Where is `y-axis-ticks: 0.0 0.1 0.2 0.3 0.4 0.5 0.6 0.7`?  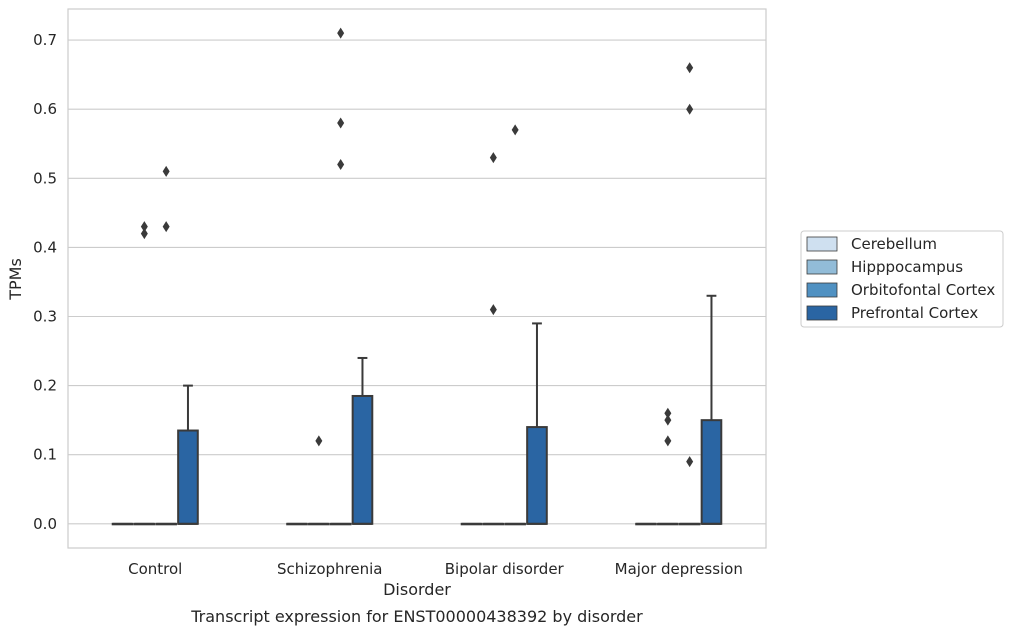
y-axis-ticks: 0.0 0.1 0.2 0.3 0.4 0.5 0.6 0.7 is located at coordinates (45, 282).